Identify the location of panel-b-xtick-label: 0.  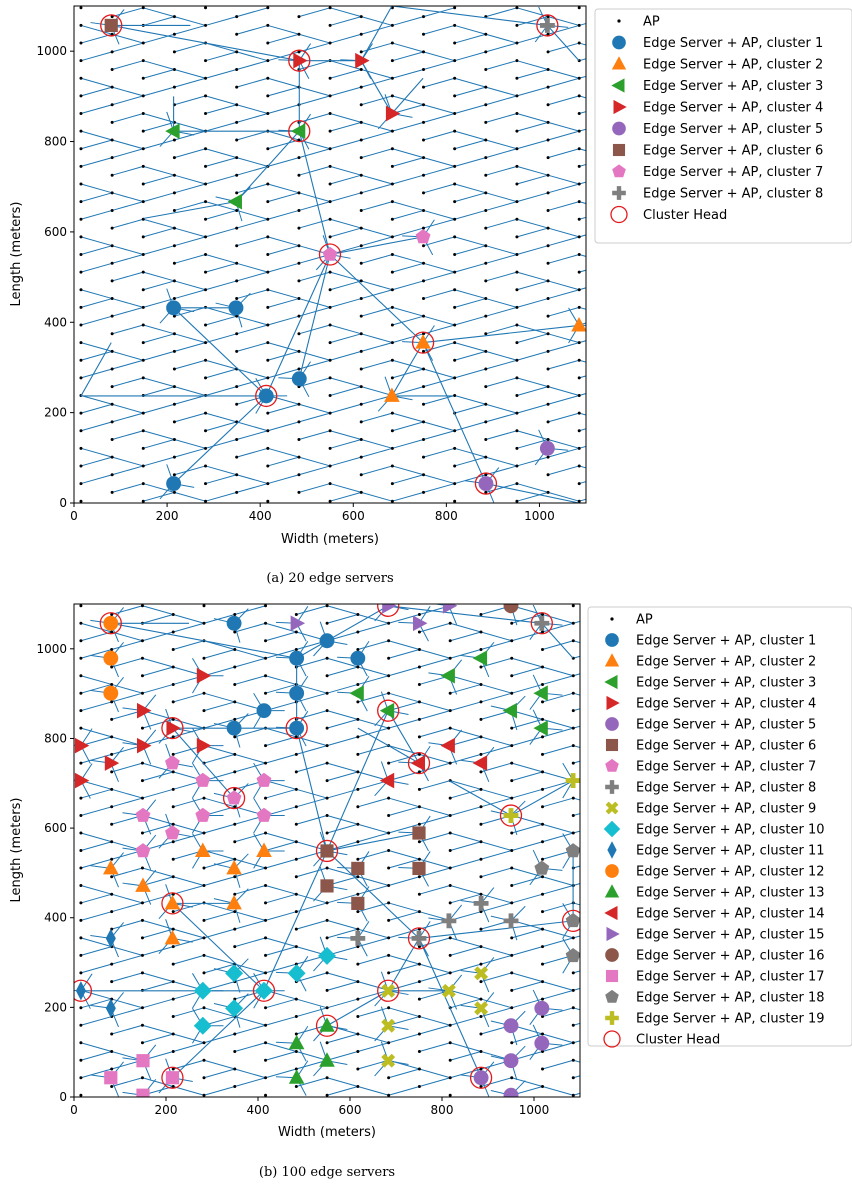
(74, 1110).